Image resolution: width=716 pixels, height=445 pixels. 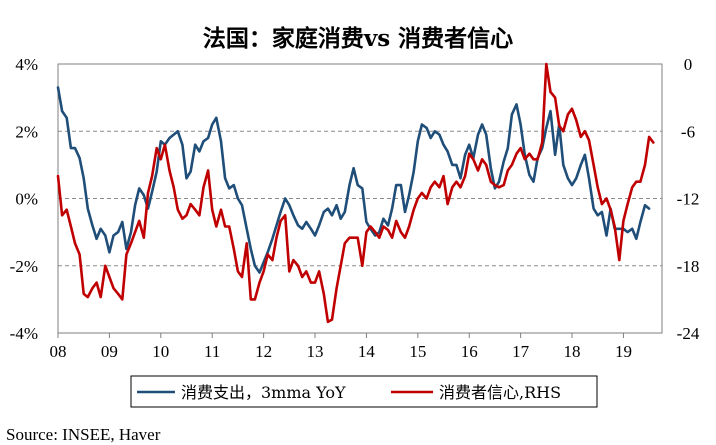 What do you see at coordinates (688, 64) in the screenshot?
I see `y-right-tick-label: 0` at bounding box center [688, 64].